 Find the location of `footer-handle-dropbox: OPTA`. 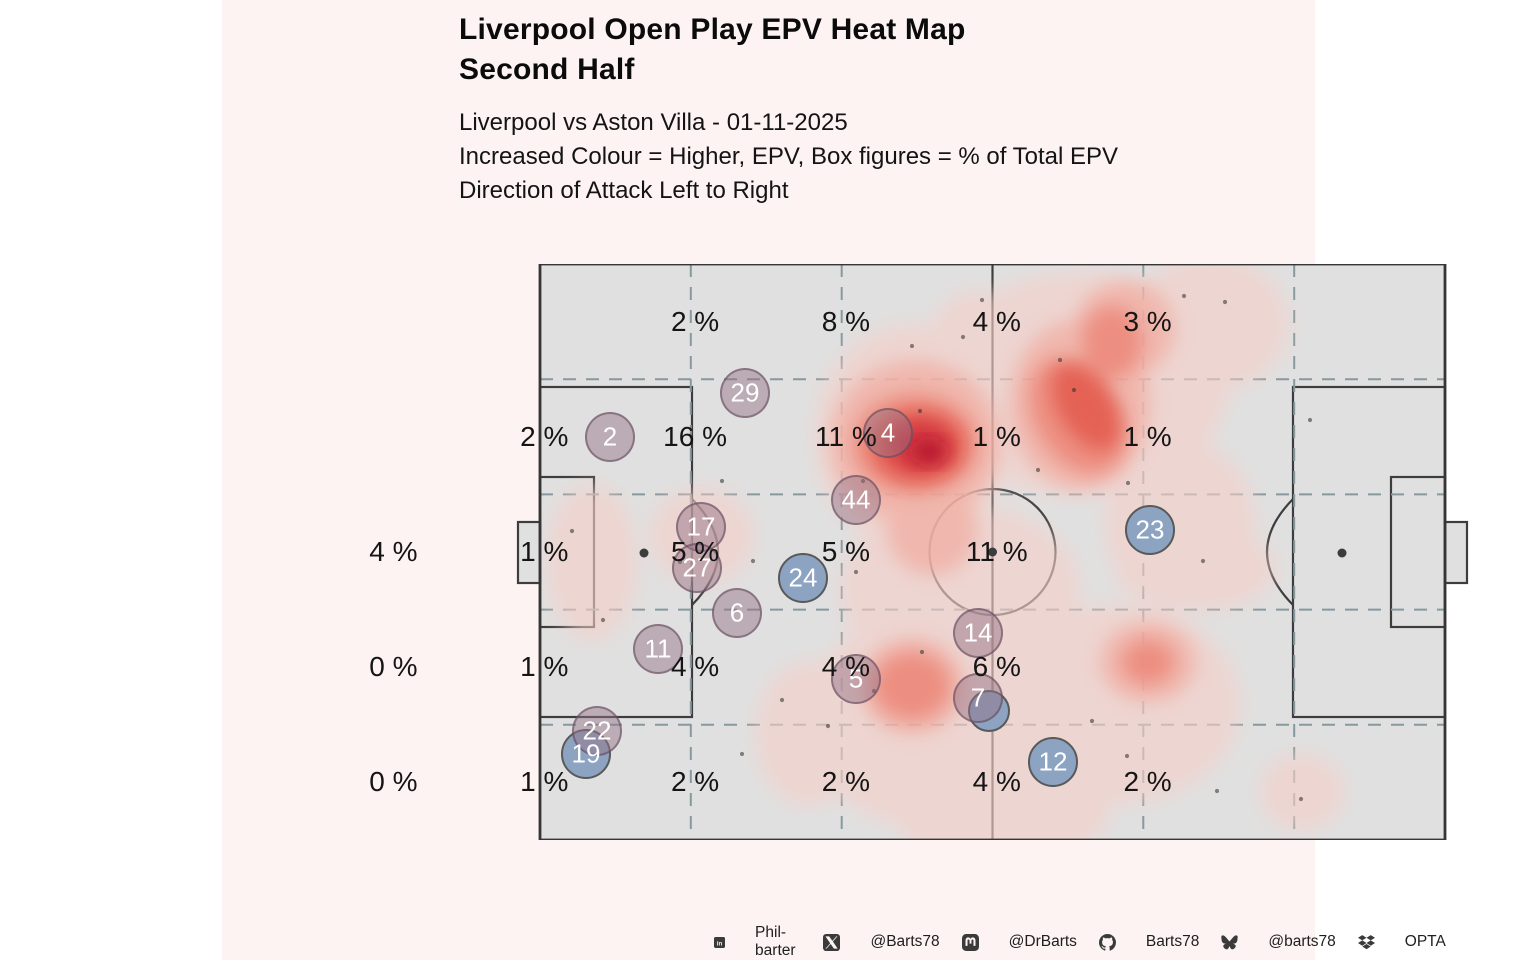

footer-handle-dropbox: OPTA is located at coordinates (1425, 941).